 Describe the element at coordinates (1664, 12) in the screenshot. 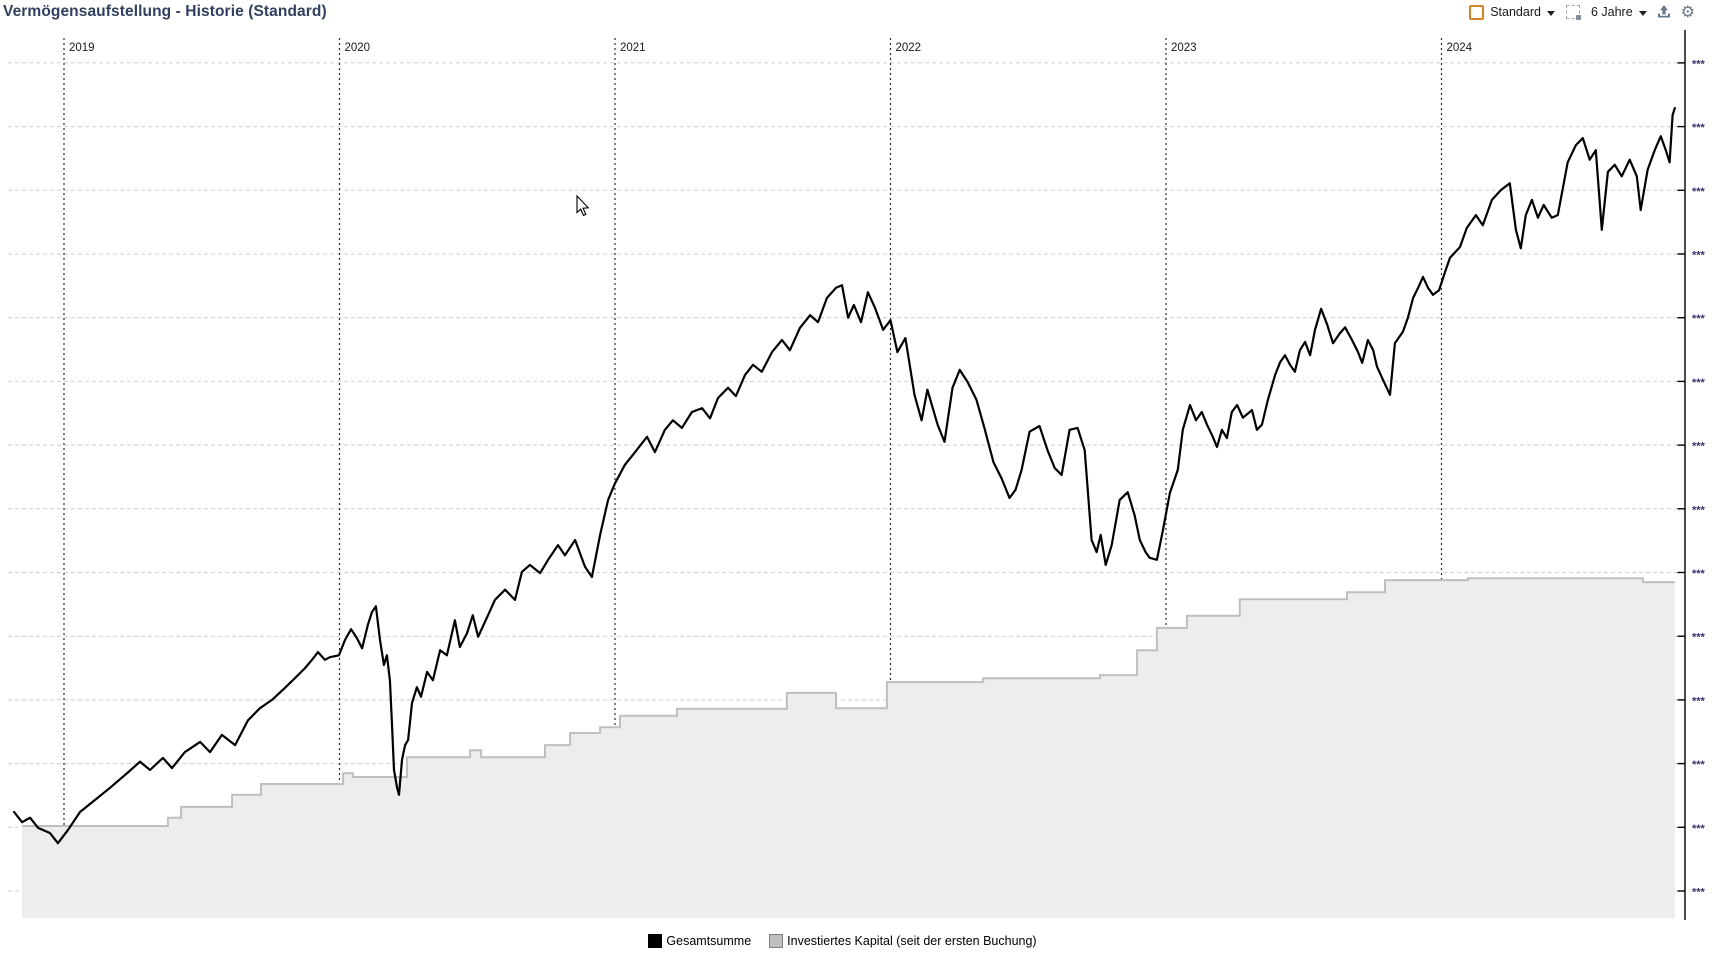

I see `export-icon` at that location.